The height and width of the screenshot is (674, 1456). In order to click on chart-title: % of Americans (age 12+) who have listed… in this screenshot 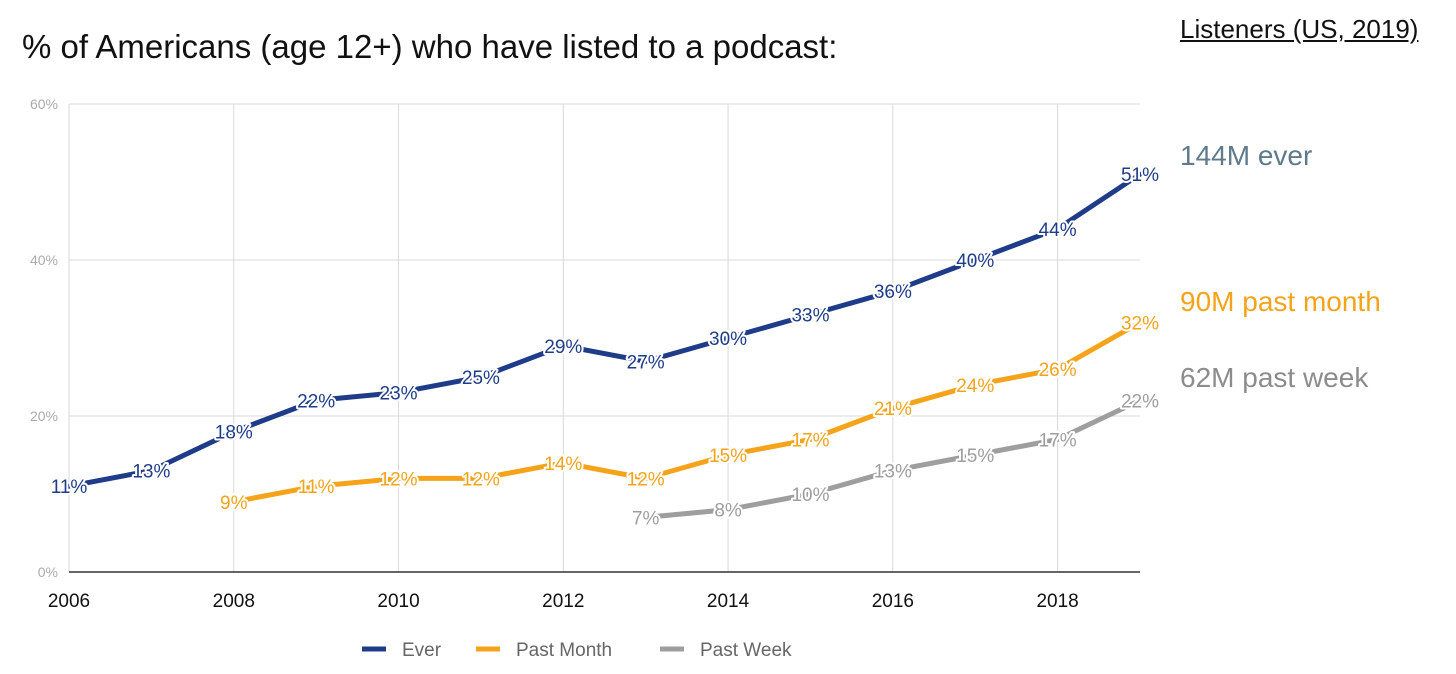, I will do `click(430, 46)`.